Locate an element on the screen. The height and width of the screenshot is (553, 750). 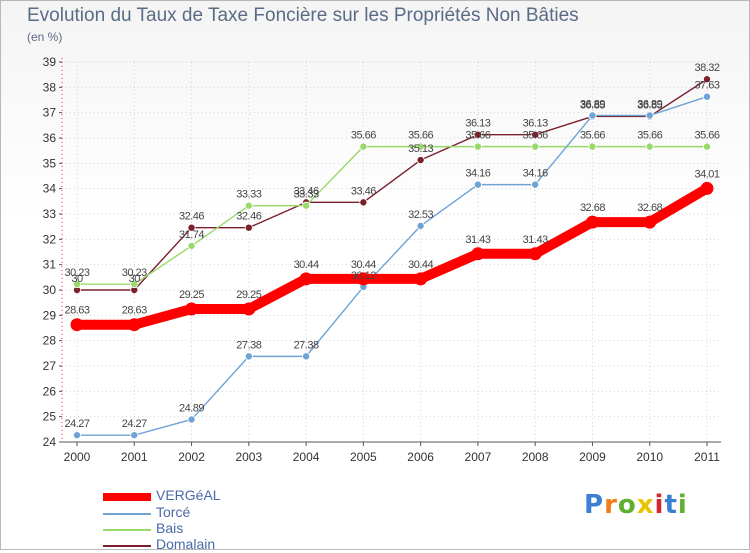
data-label-torce: 36.89 is located at coordinates (649, 104).